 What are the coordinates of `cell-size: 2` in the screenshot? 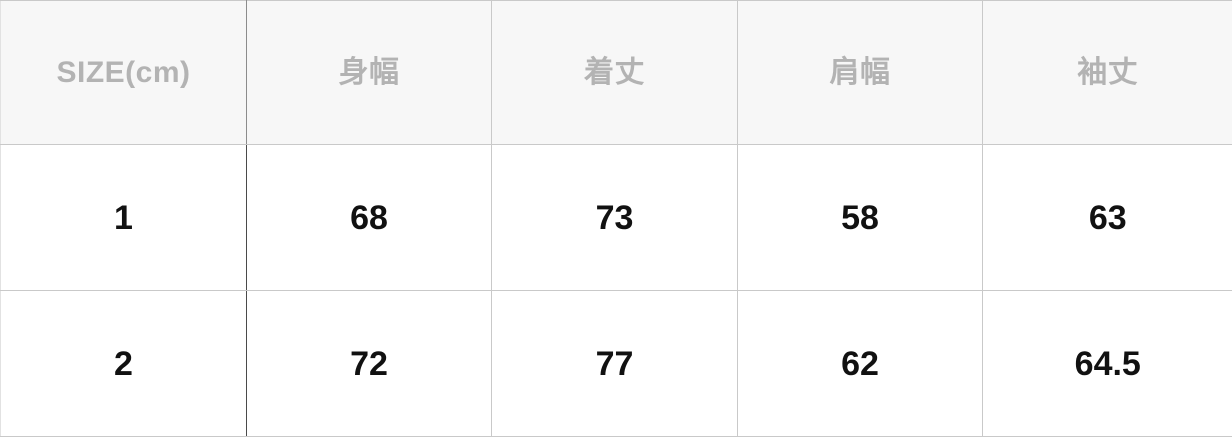 It's located at (123, 363).